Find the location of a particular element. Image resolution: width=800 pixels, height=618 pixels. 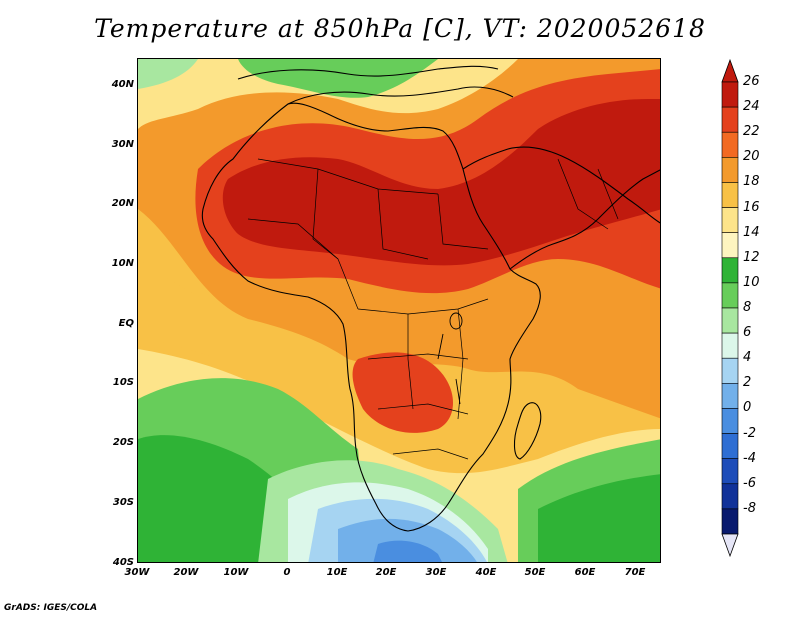

temp-band-24-south is located at coordinates (402, 392).